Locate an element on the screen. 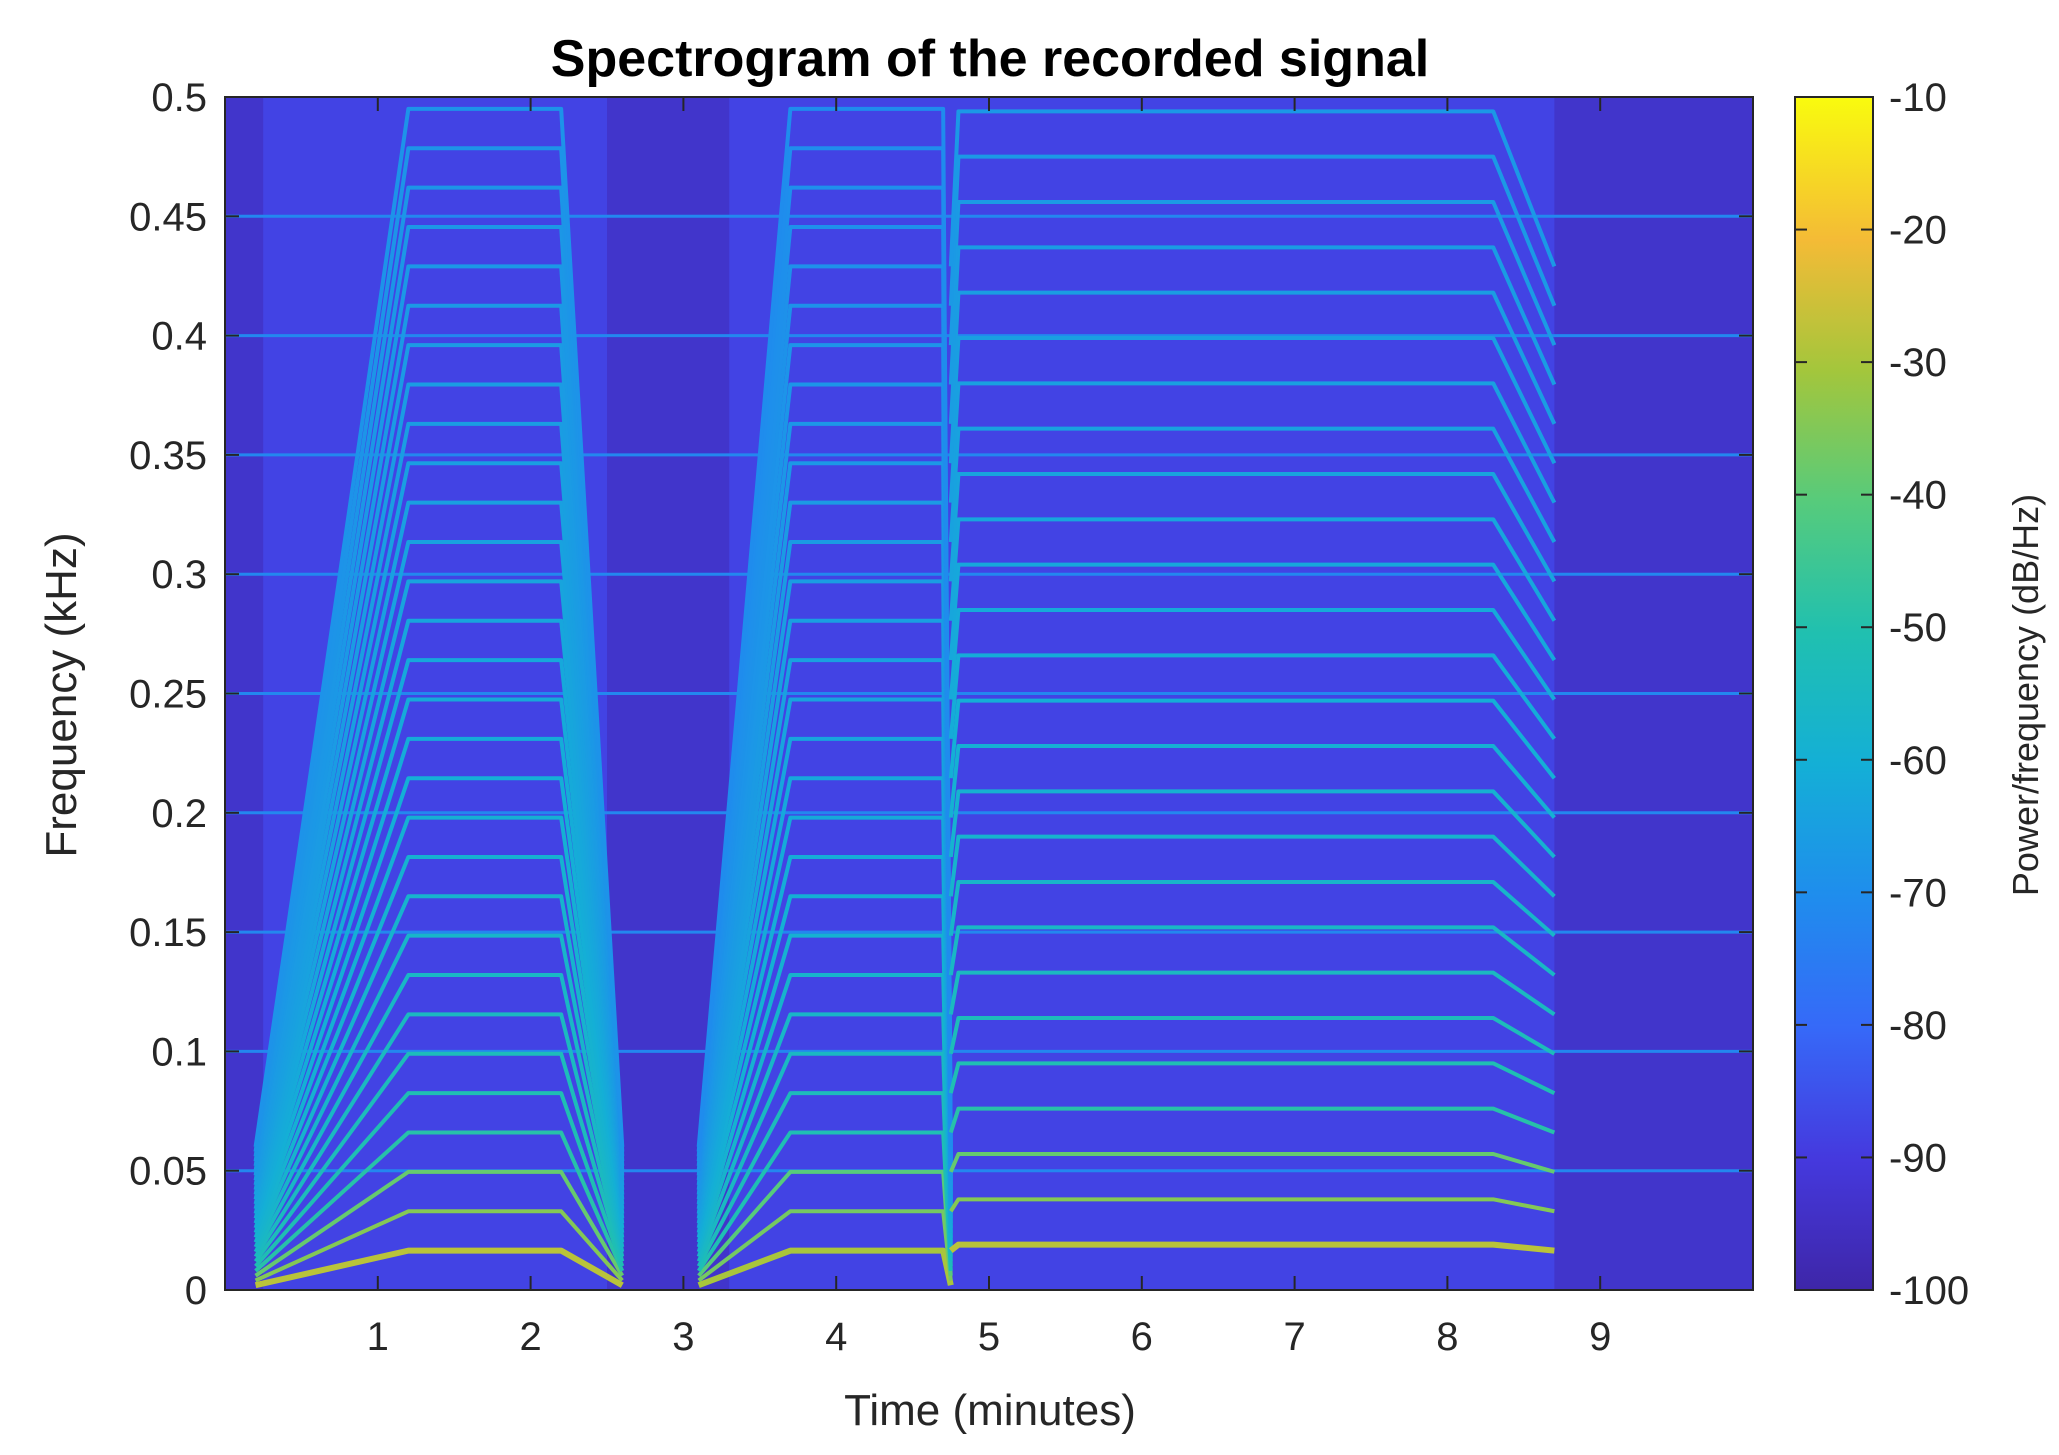 This screenshot has height=1455, width=2059. colorbar-tick-label: -50 is located at coordinates (1918, 628).